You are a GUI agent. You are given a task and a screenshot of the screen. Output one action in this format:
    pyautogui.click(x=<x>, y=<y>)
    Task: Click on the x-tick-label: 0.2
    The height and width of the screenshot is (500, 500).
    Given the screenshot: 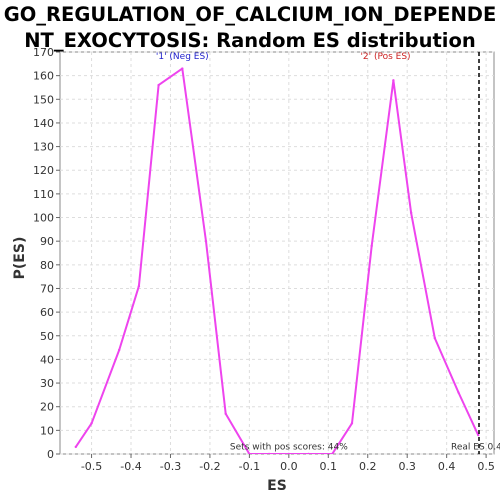 What is the action you would take?
    pyautogui.click(x=368, y=466)
    